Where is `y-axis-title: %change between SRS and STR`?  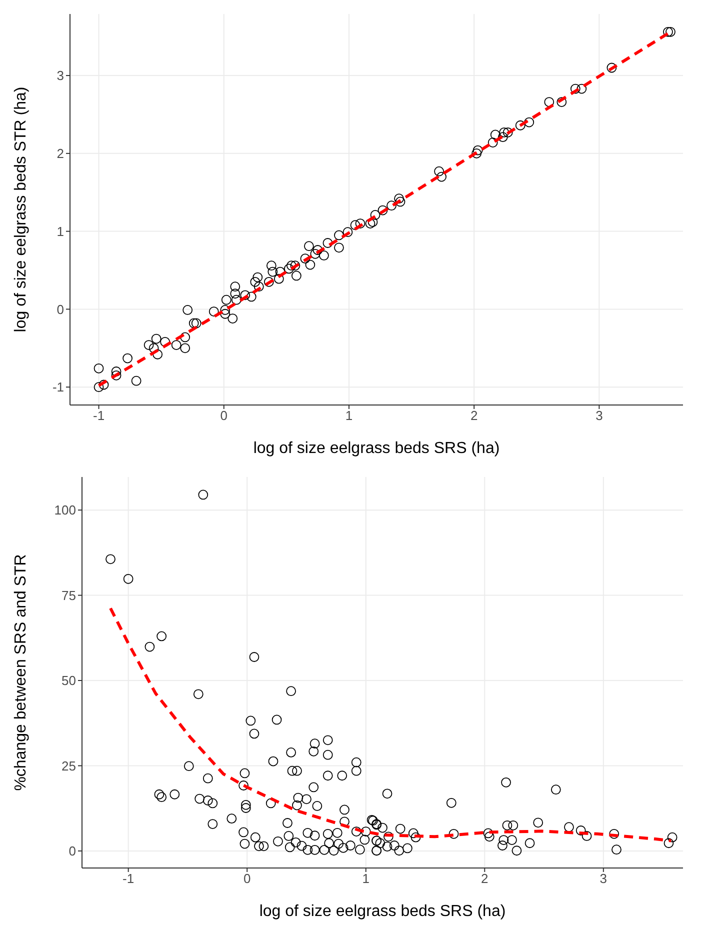 y-axis-title: %change between SRS and STR is located at coordinates (21, 672).